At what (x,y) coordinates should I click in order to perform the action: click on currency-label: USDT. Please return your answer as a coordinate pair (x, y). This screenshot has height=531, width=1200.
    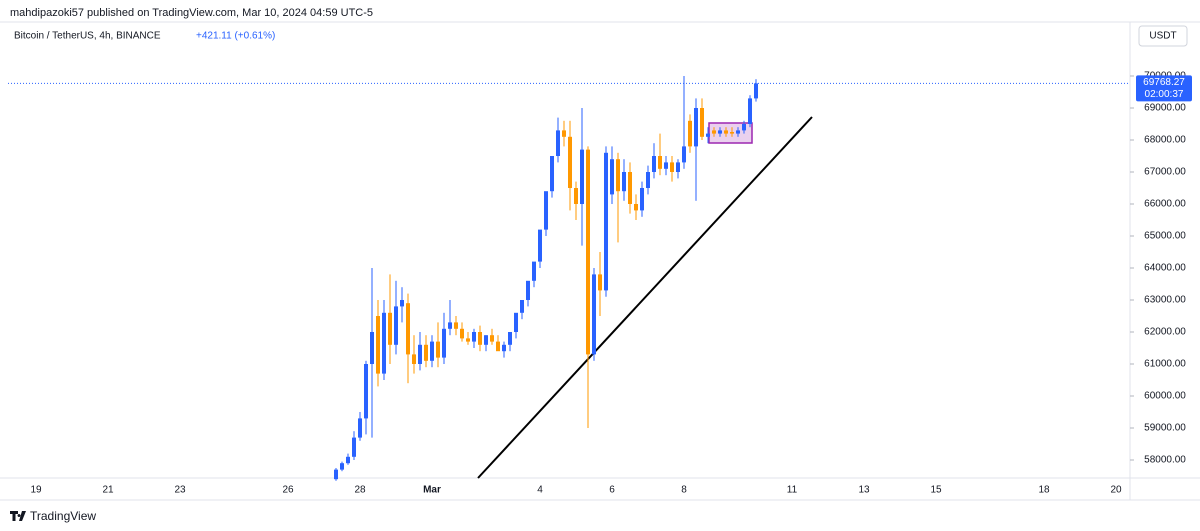
    Looking at the image, I should click on (1162, 36).